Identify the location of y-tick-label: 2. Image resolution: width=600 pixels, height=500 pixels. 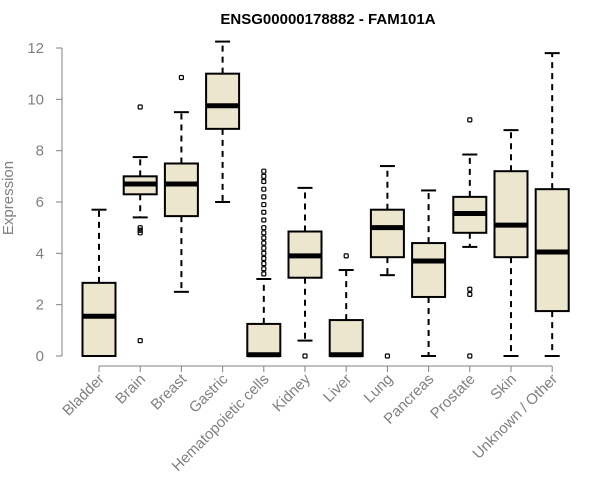
(40, 305).